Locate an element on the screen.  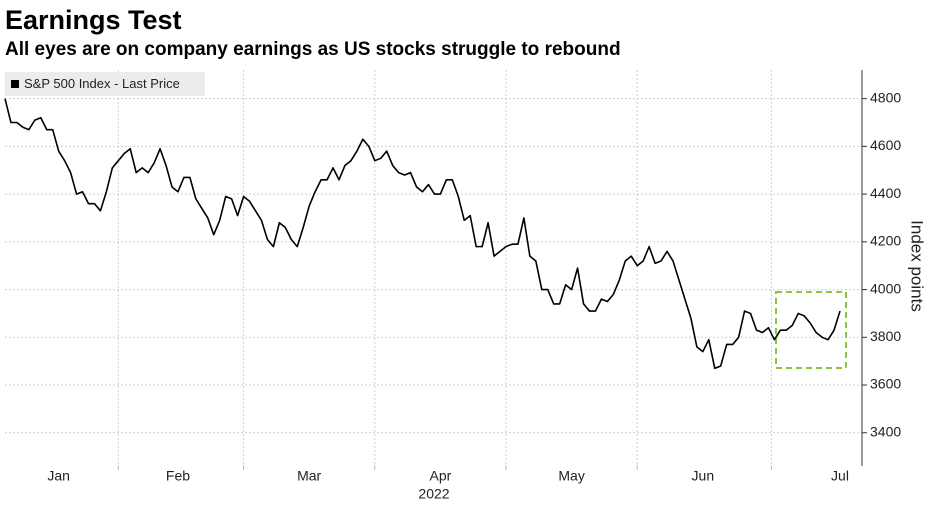
y-tick-label: 4400 is located at coordinates (885, 193).